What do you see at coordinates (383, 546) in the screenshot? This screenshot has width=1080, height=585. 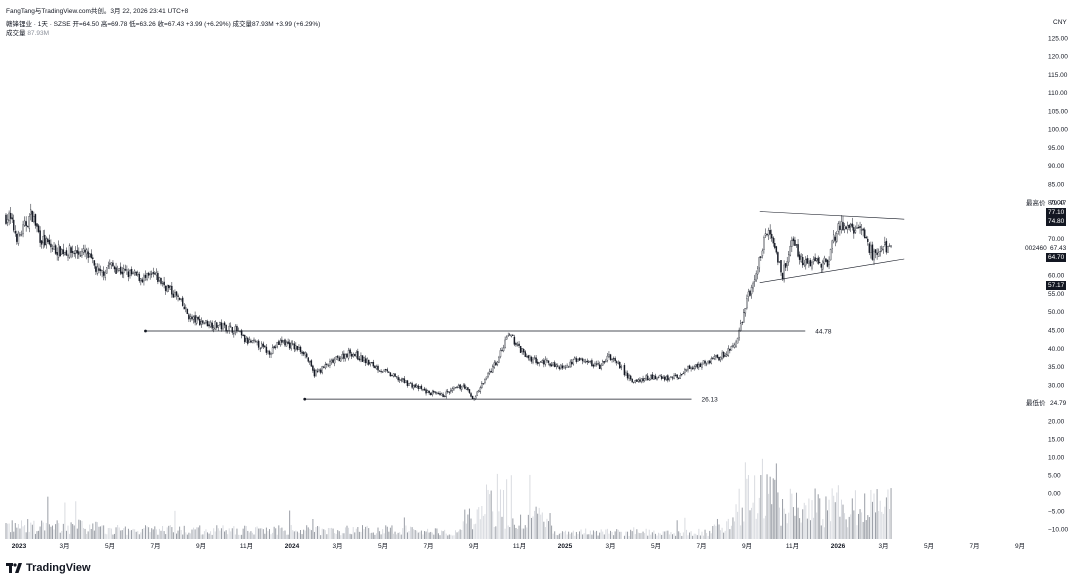 I see `x-axis-tick: 5月` at bounding box center [383, 546].